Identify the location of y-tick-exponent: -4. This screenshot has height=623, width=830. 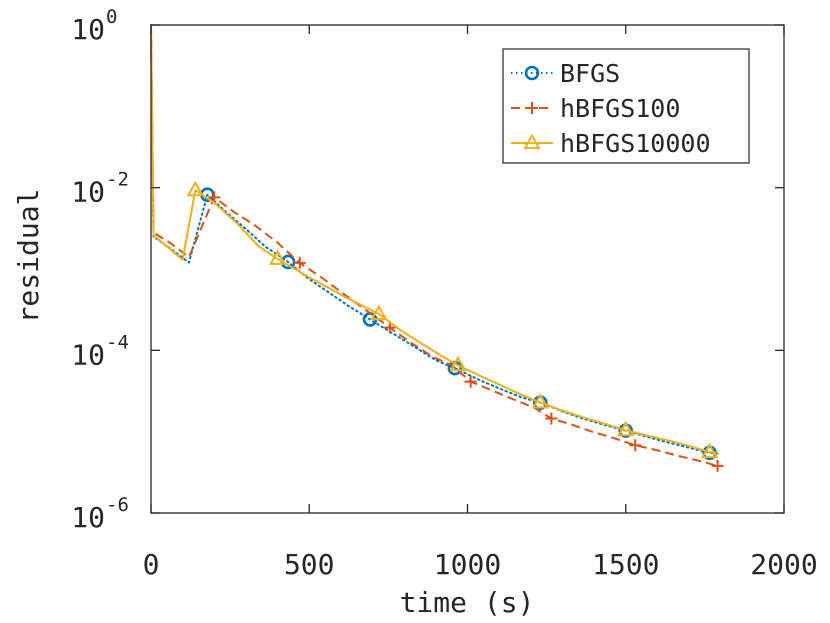
(117, 342).